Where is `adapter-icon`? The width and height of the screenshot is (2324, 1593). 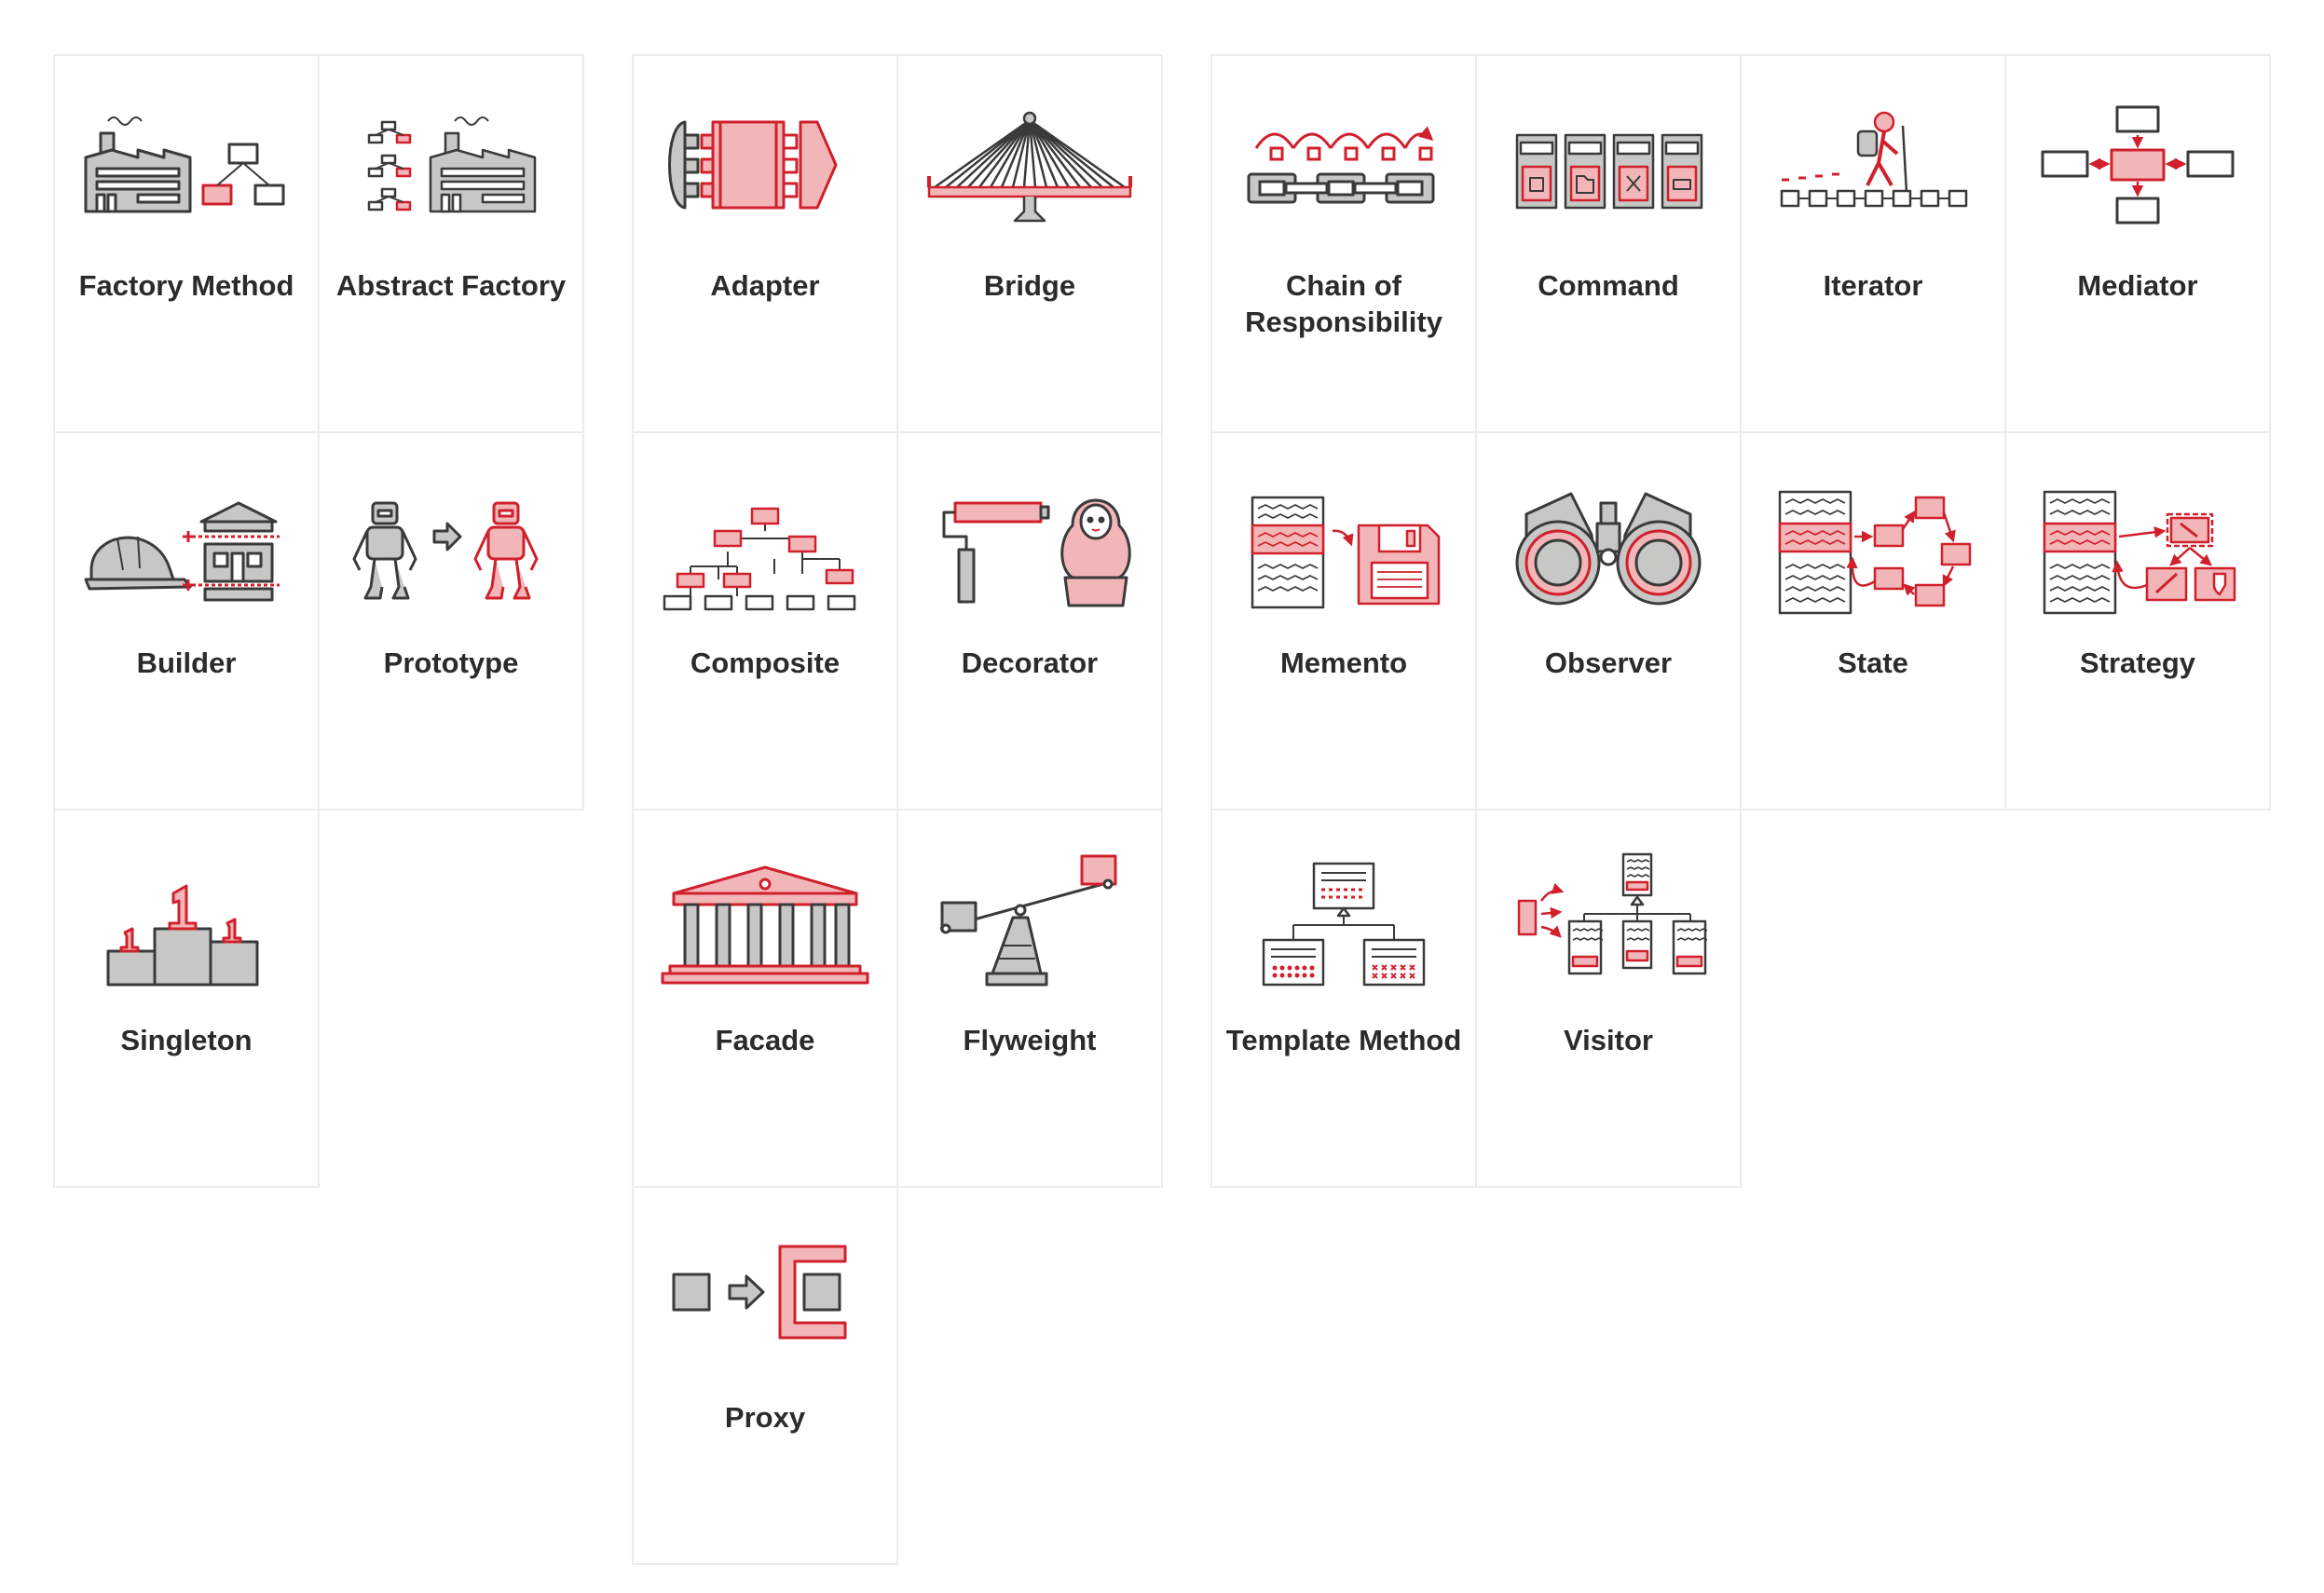 adapter-icon is located at coordinates (753, 165).